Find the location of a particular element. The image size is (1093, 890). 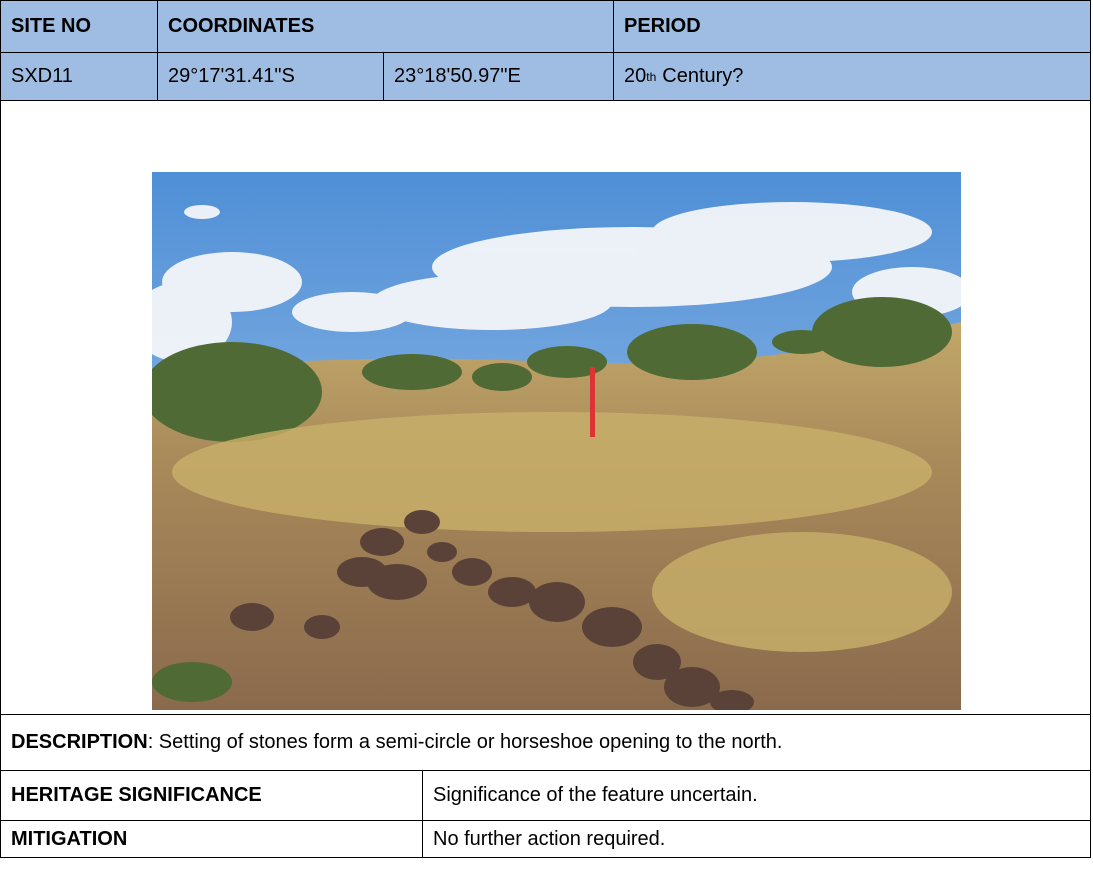

site-cell: 23°18'50.97"E is located at coordinates (498, 76).